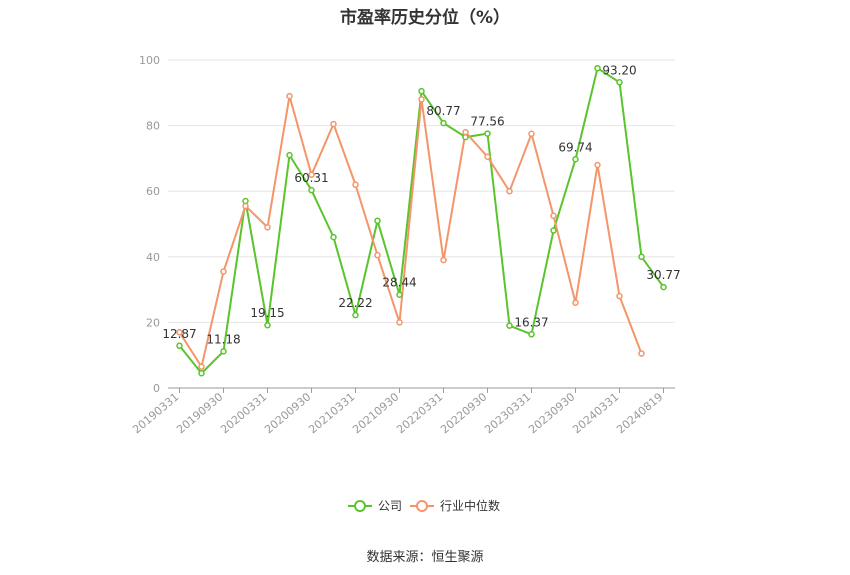 The image size is (850, 575). Describe the element at coordinates (153, 322) in the screenshot. I see `y-tick-label-1: 20` at that location.